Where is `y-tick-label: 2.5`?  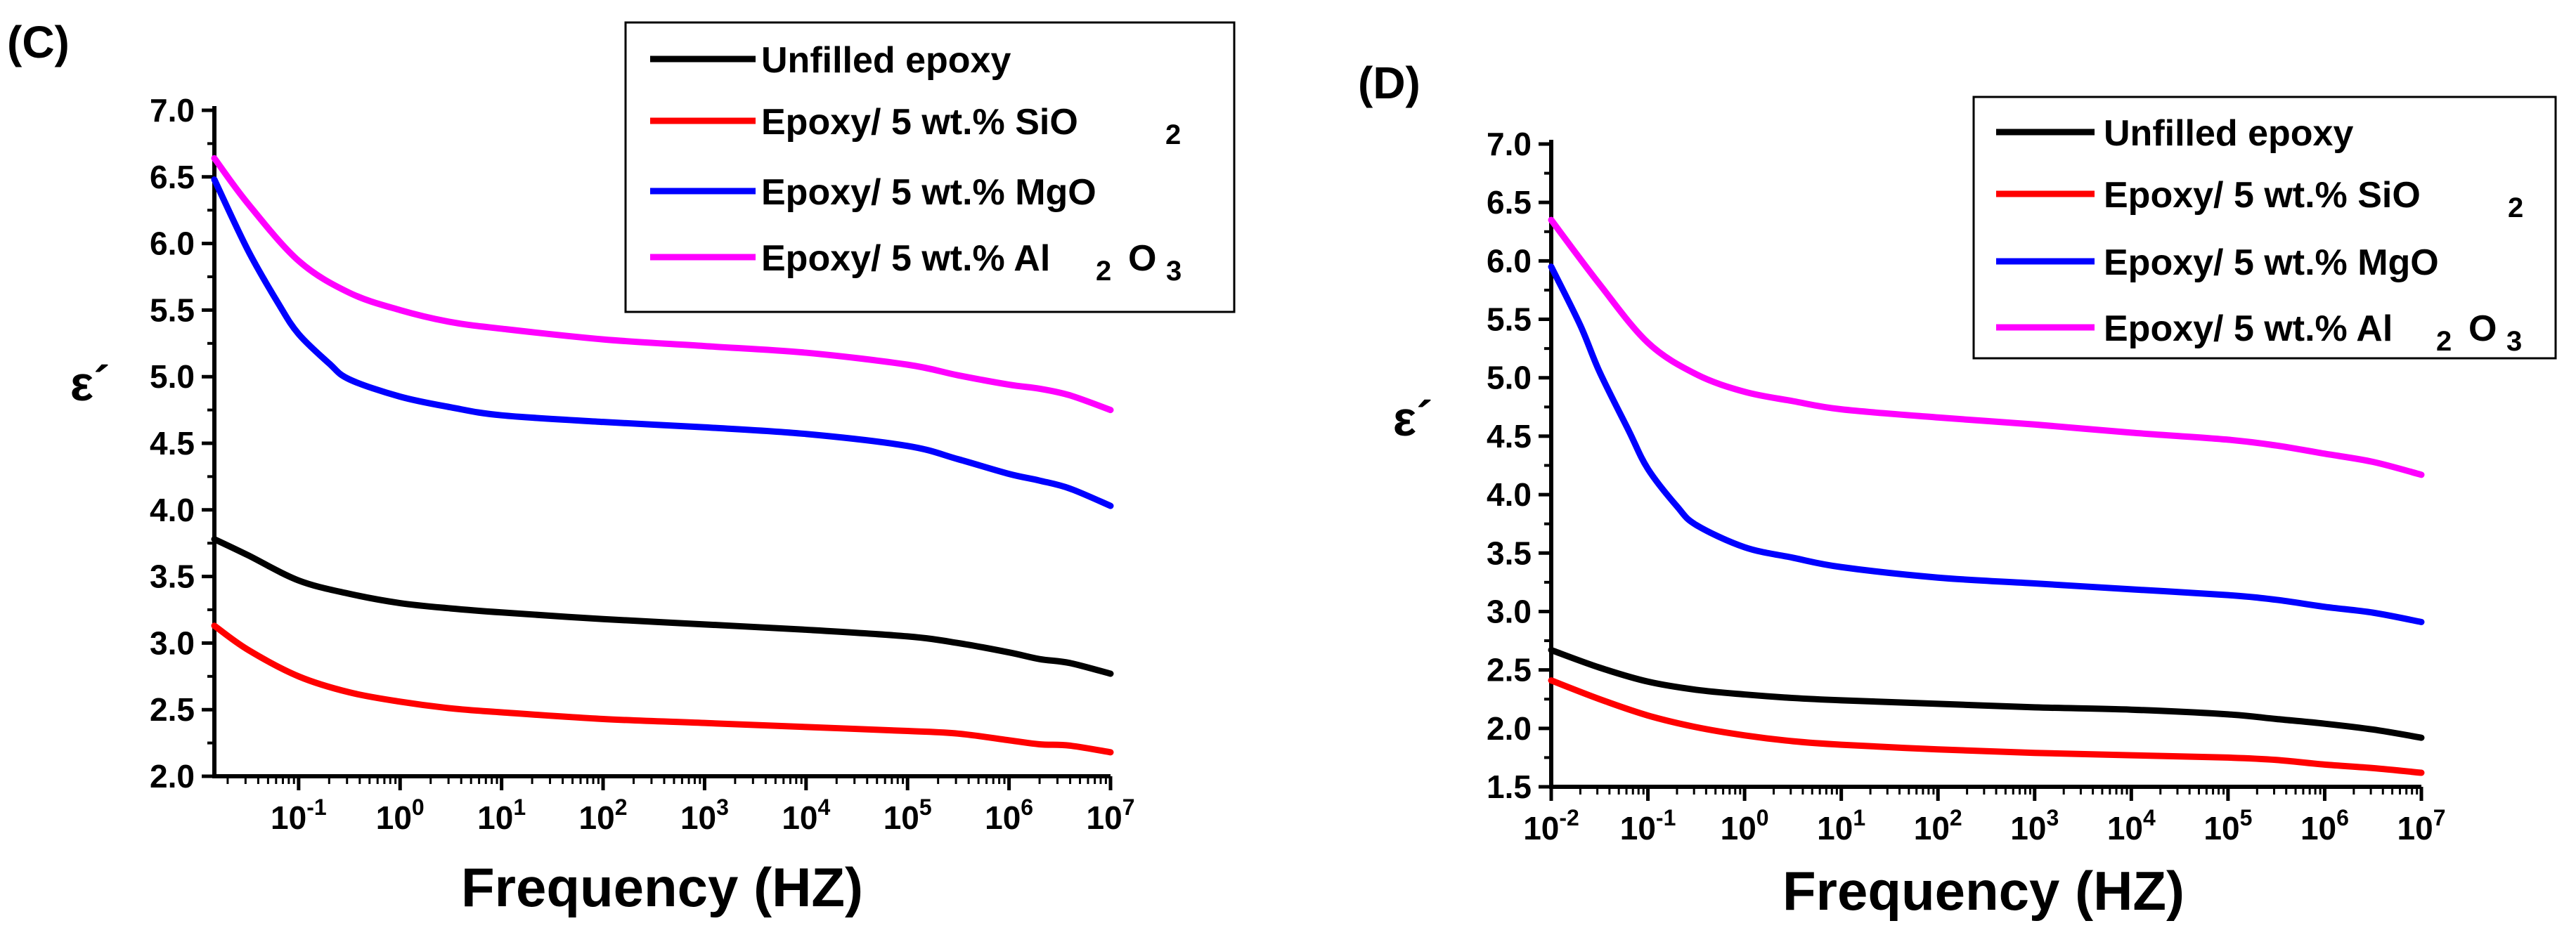 y-tick-label: 2.5 is located at coordinates (172, 709).